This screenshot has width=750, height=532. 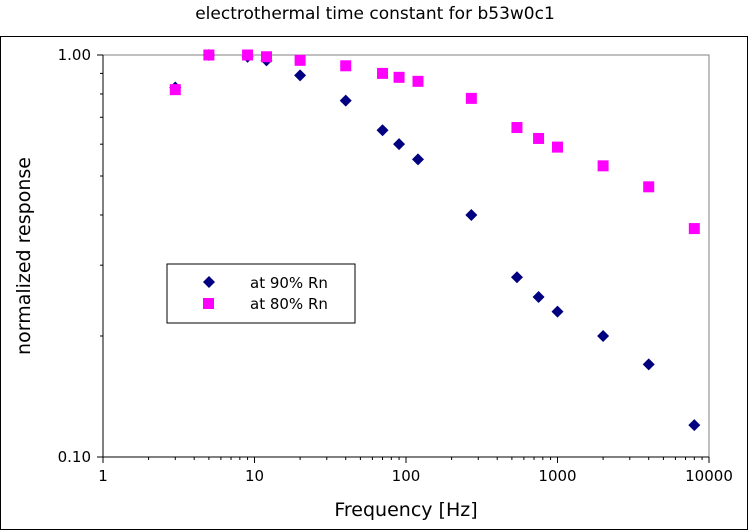 I want to click on x-axis-title: Frequency [Hz], so click(x=405, y=510).